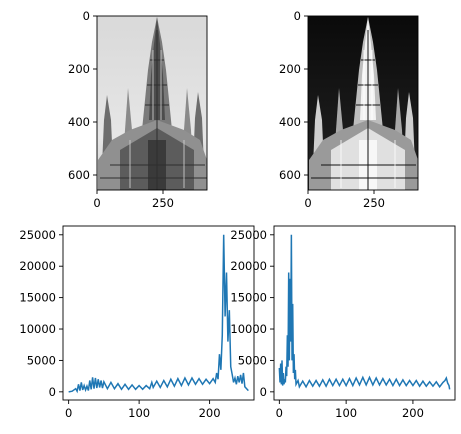  I want to click on cathedral-equalized-picture, so click(363, 103).